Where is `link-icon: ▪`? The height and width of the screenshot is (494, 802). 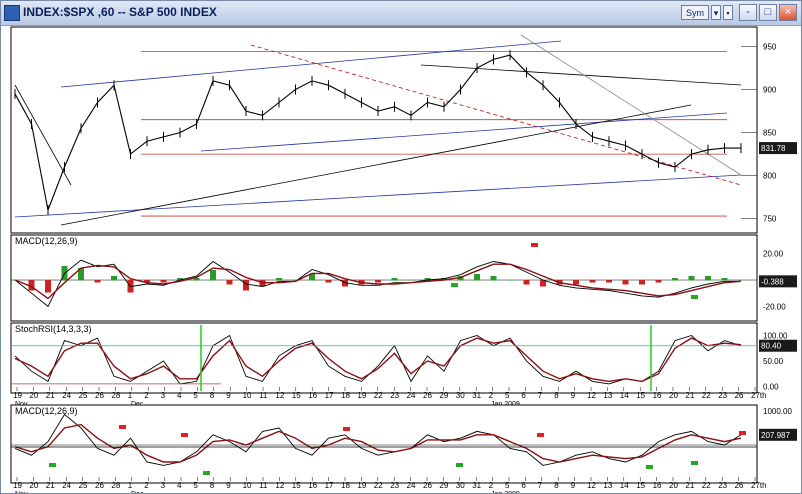 link-icon: ▪ is located at coordinates (728, 12).